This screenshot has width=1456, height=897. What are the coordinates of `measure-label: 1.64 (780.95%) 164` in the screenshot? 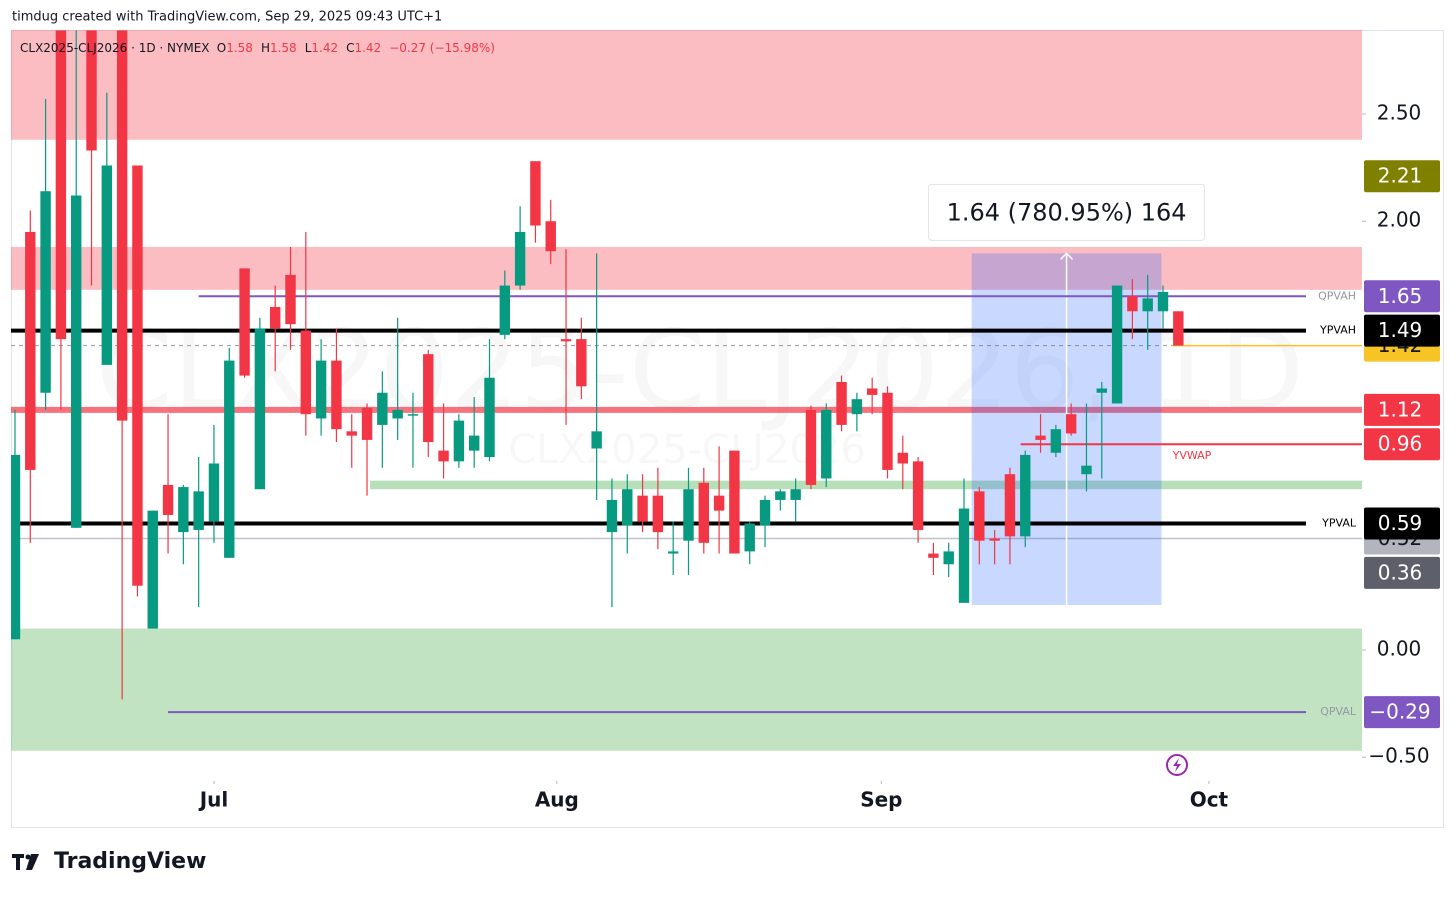 It's located at (1067, 212).